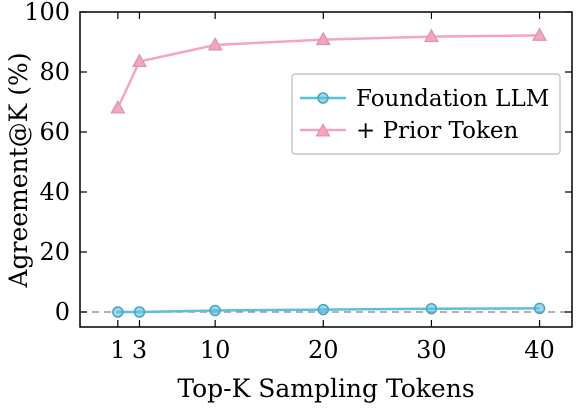 The image size is (588, 408). What do you see at coordinates (437, 131) in the screenshot?
I see `legend-label-prior-token: + Prior Token` at bounding box center [437, 131].